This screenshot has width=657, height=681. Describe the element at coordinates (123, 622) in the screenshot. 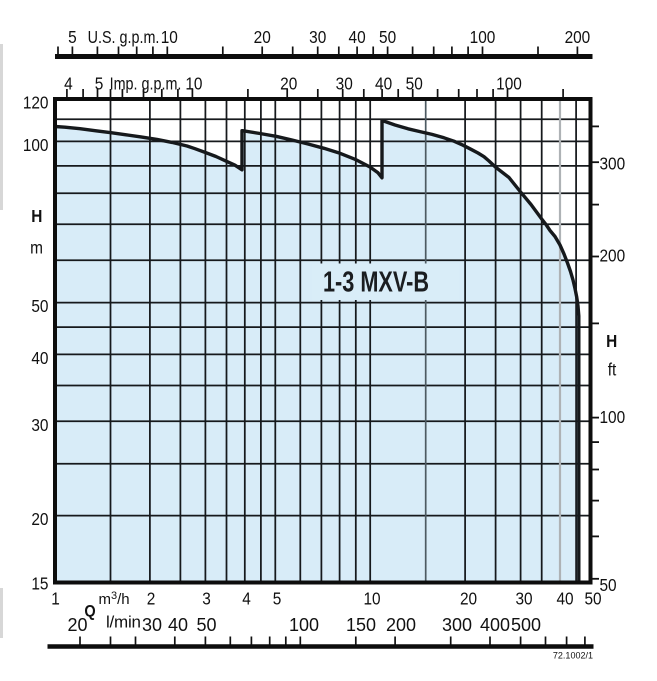

I see `svg-text: l/min` at that location.